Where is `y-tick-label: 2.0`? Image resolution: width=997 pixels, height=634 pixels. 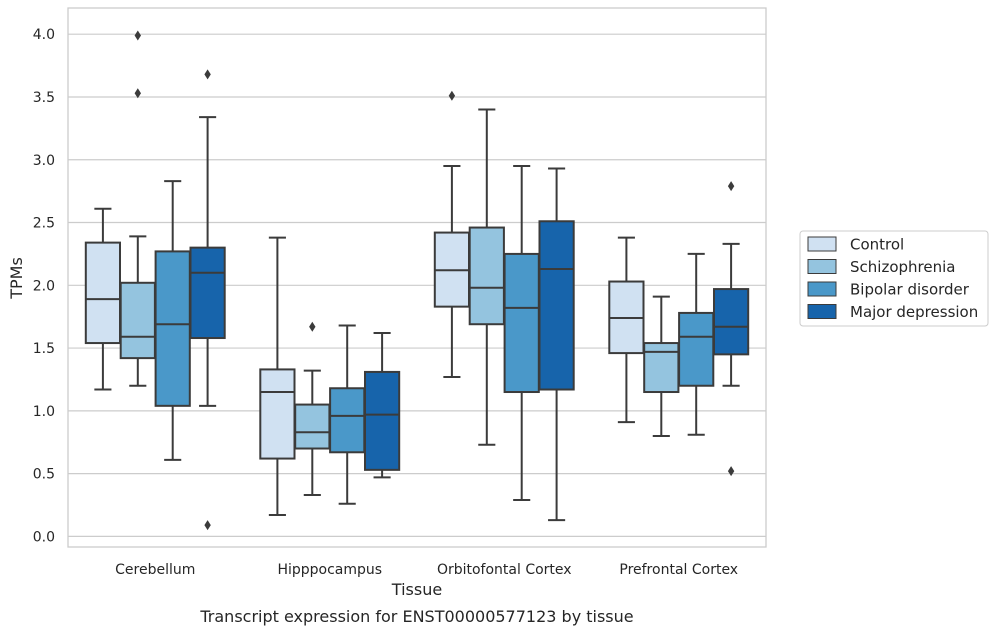 y-tick-label: 2.0 is located at coordinates (44, 286).